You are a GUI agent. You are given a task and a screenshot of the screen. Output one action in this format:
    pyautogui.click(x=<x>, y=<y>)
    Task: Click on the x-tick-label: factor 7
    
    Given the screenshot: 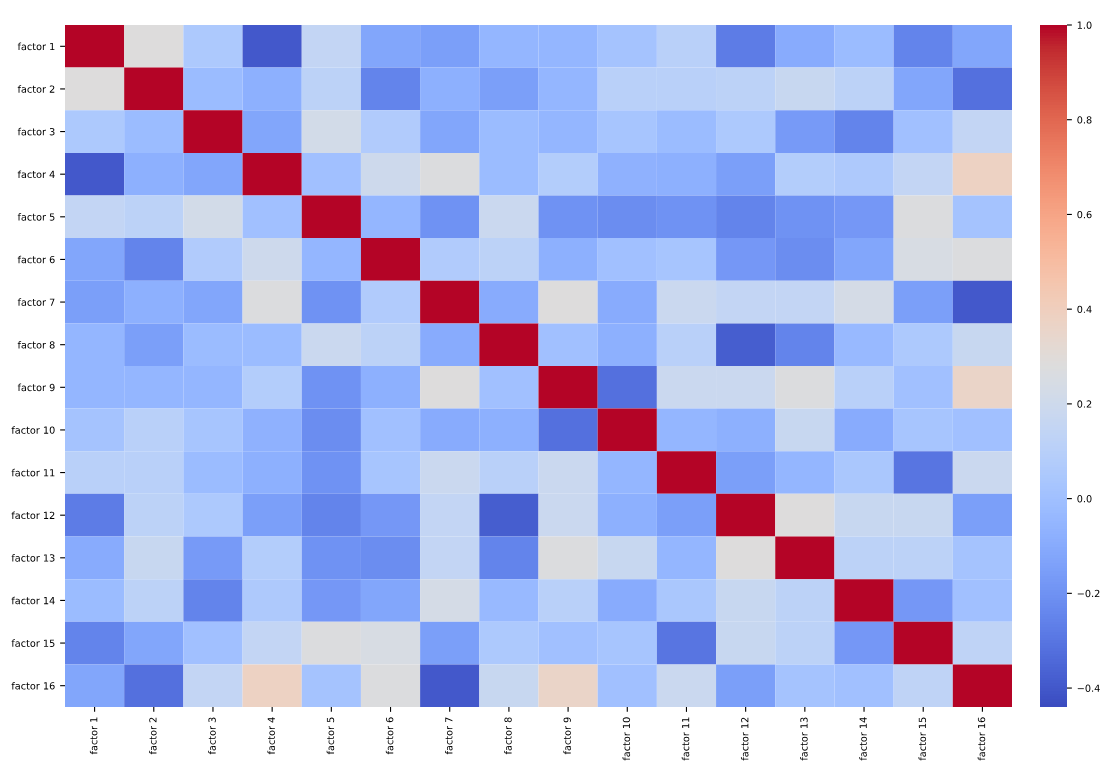 What is the action you would take?
    pyautogui.click(x=449, y=736)
    